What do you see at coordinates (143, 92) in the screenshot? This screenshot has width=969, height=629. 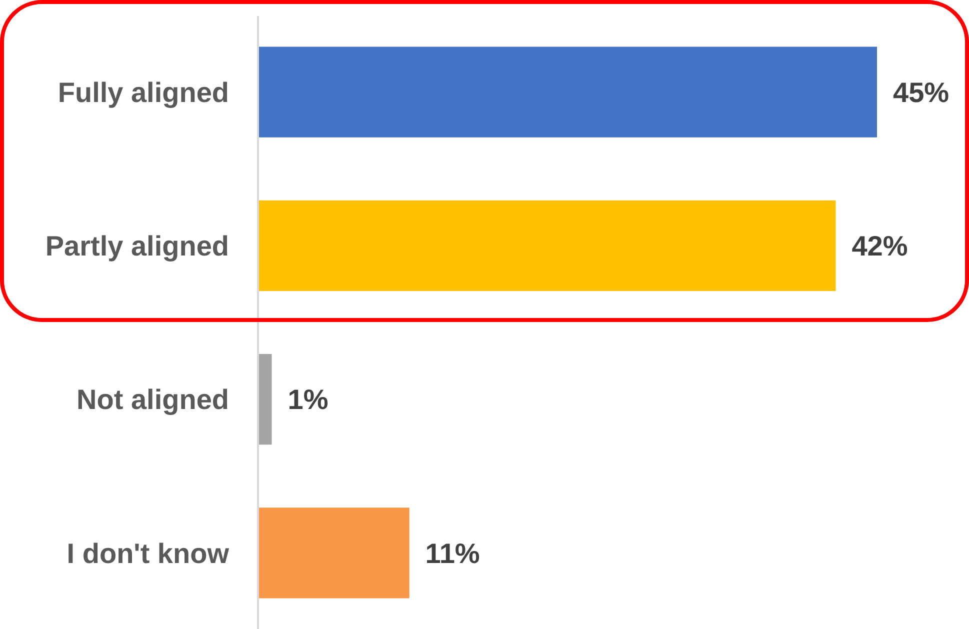 I see `y-tick-label: Fully aligned` at bounding box center [143, 92].